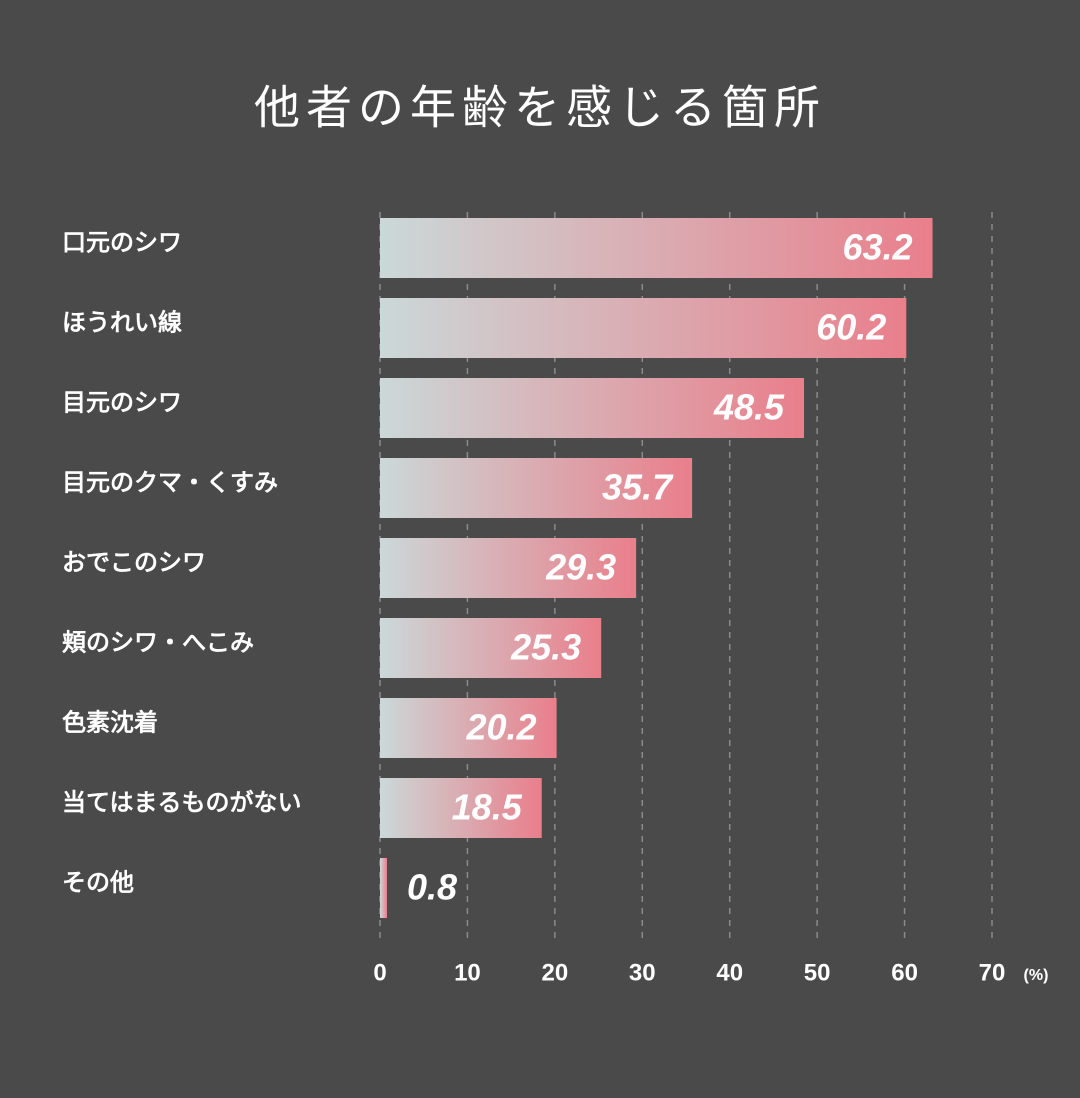 The image size is (1080, 1098). Describe the element at coordinates (580, 567) in the screenshot. I see `value-label: 29.3` at that location.